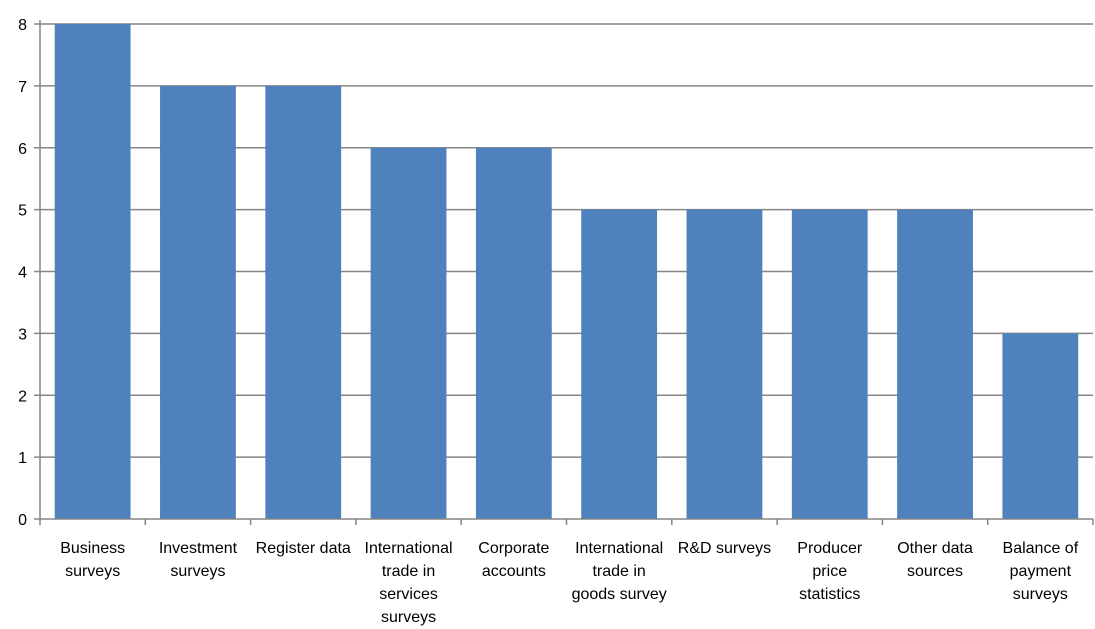 Image resolution: width=1095 pixels, height=629 pixels. I want to click on x-category-label-line: Register data, so click(303, 548).